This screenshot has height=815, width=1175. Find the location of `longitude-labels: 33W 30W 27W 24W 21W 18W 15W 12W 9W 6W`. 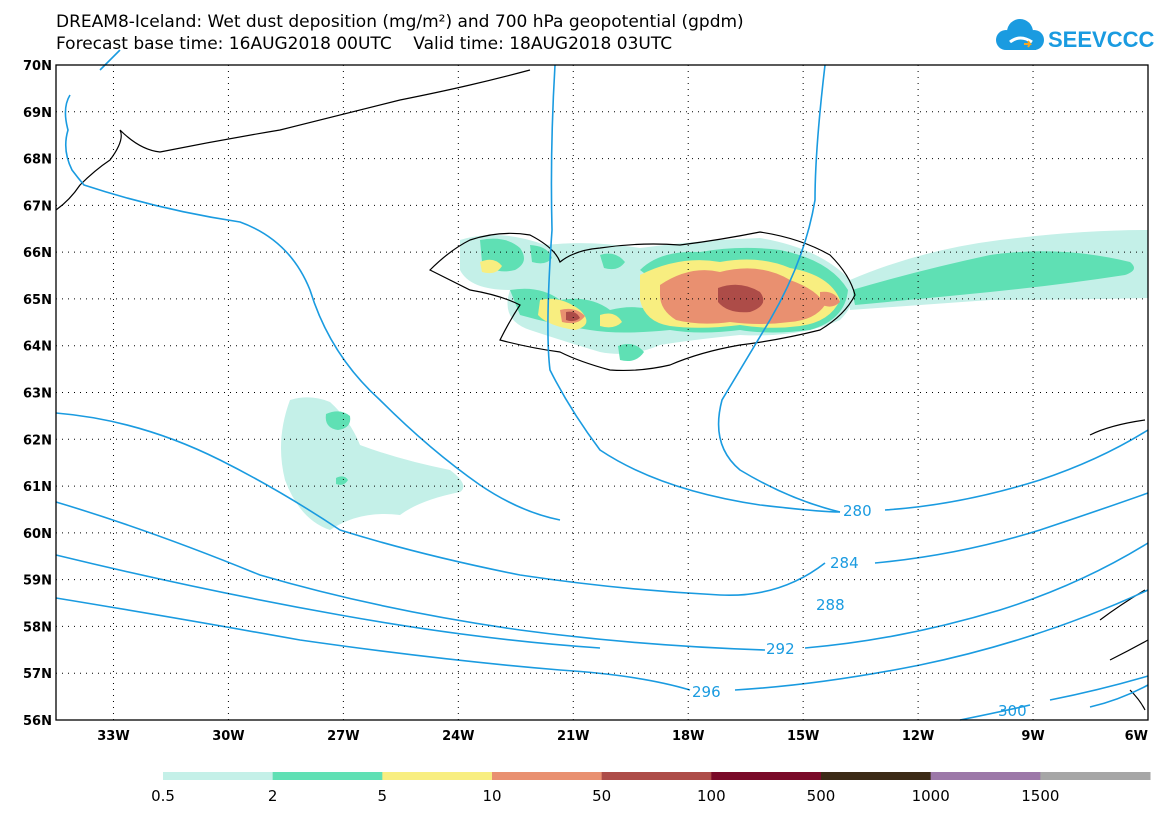

longitude-labels: 33W 30W 27W 24W 21W 18W 15W 12W 9W 6W is located at coordinates (622, 736).